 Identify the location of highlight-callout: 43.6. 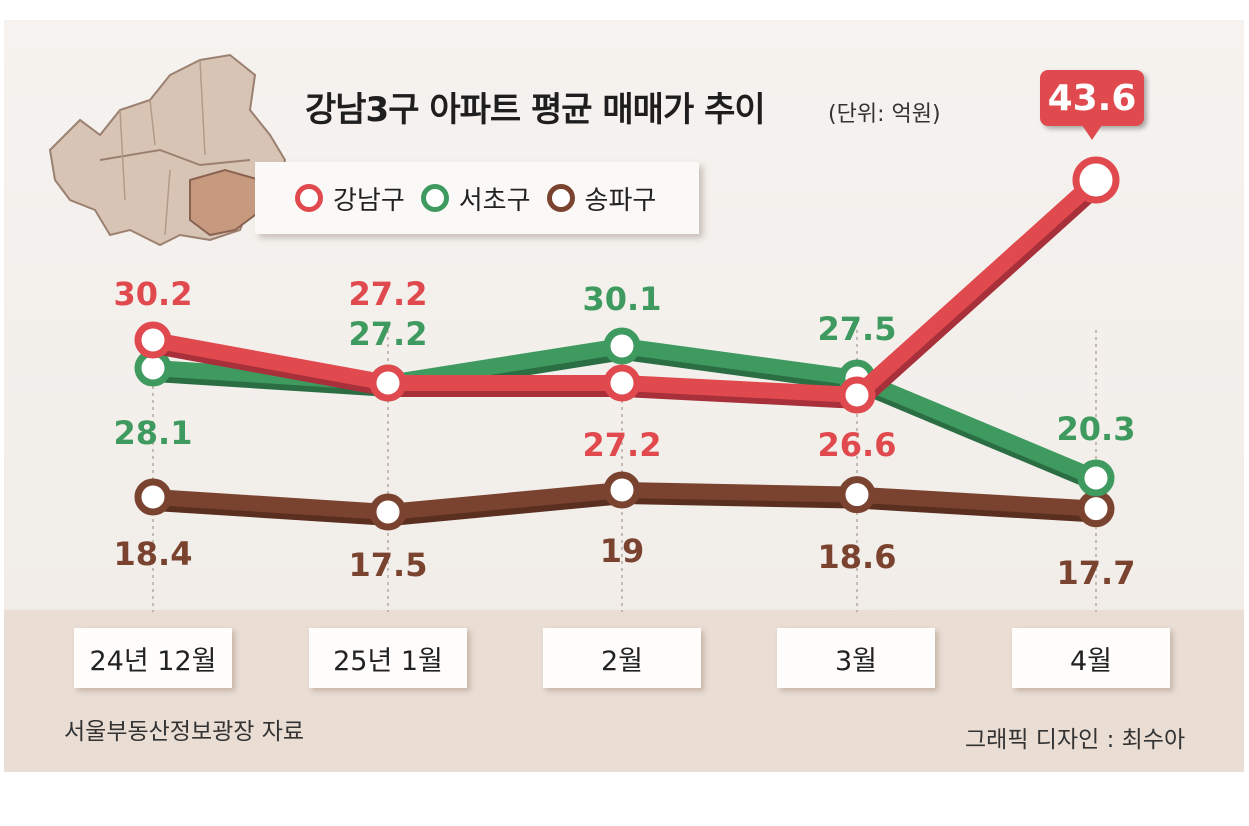
(1092, 105).